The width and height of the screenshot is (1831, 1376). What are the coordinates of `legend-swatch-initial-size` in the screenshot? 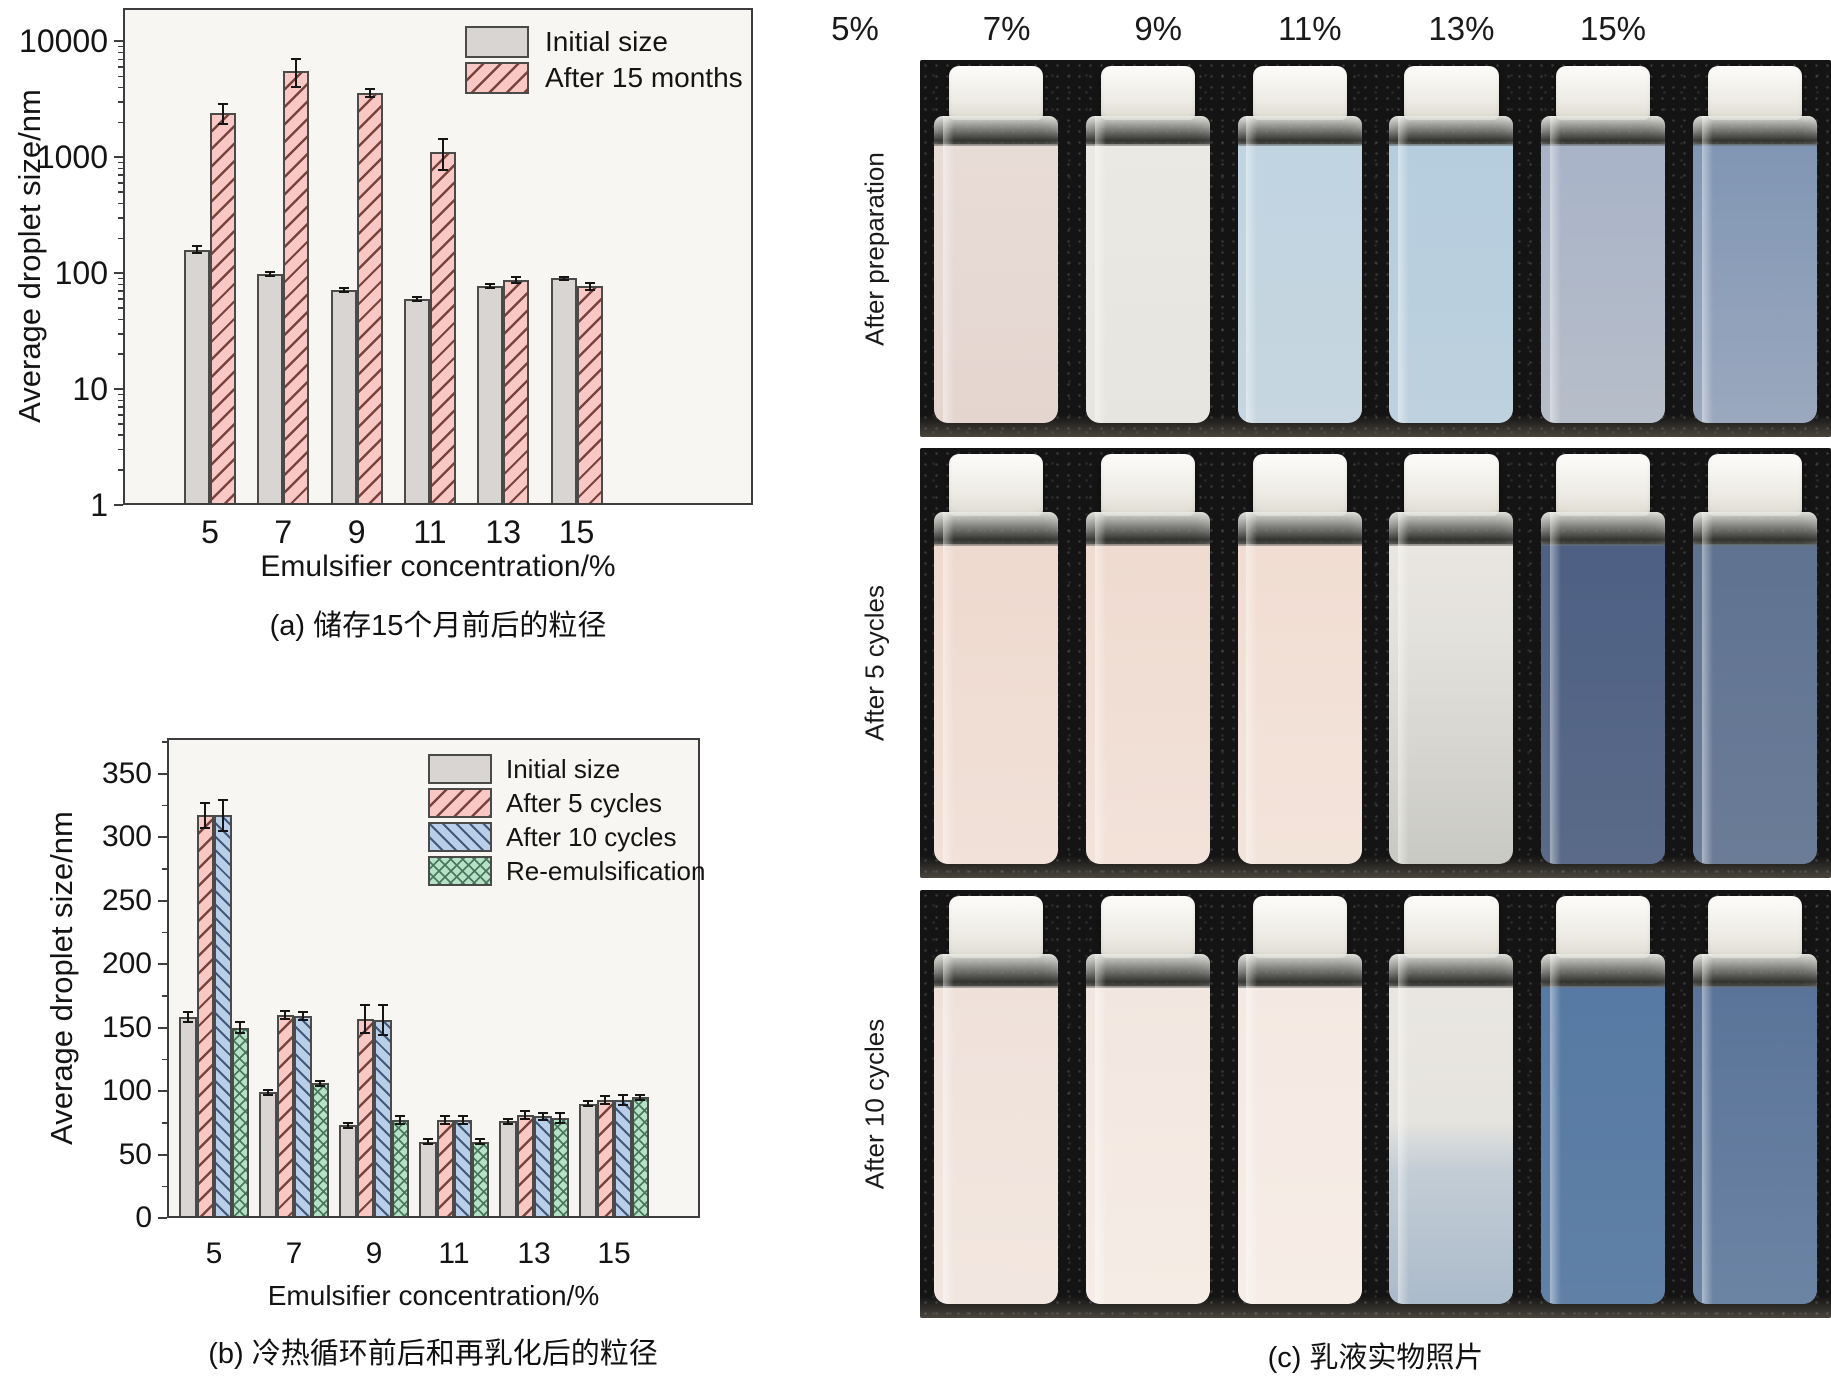 It's located at (497, 42).